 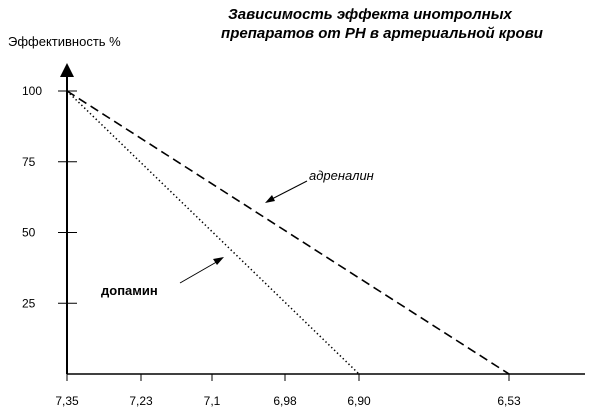 I want to click on x-tick-label: 7,35, so click(x=67, y=401).